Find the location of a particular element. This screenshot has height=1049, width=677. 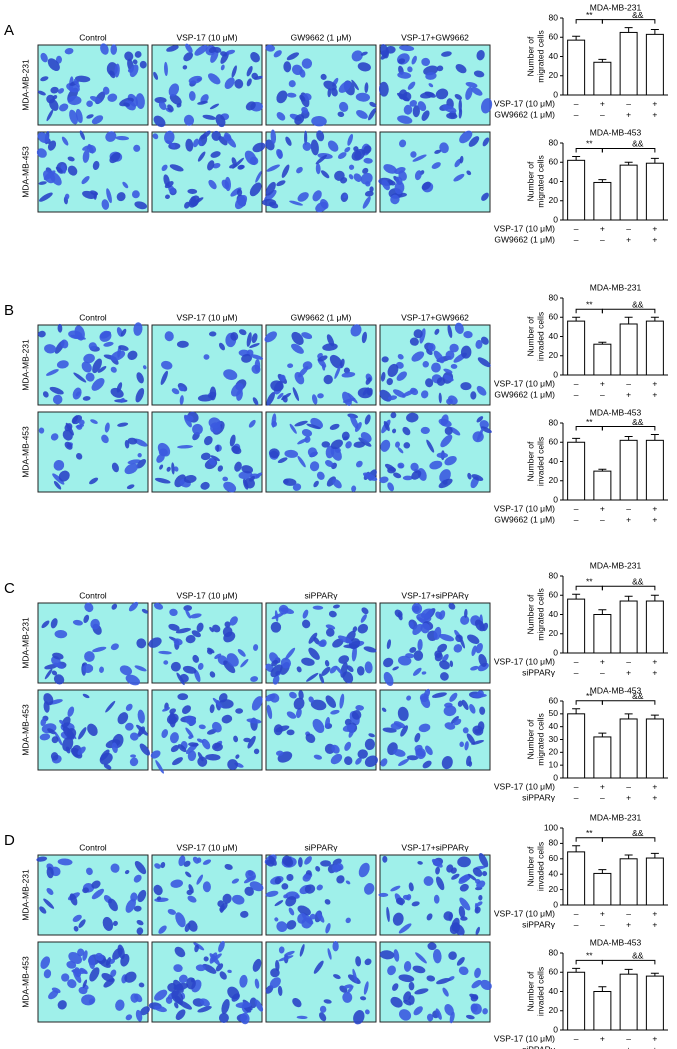

significance: ** is located at coordinates (589, 422).